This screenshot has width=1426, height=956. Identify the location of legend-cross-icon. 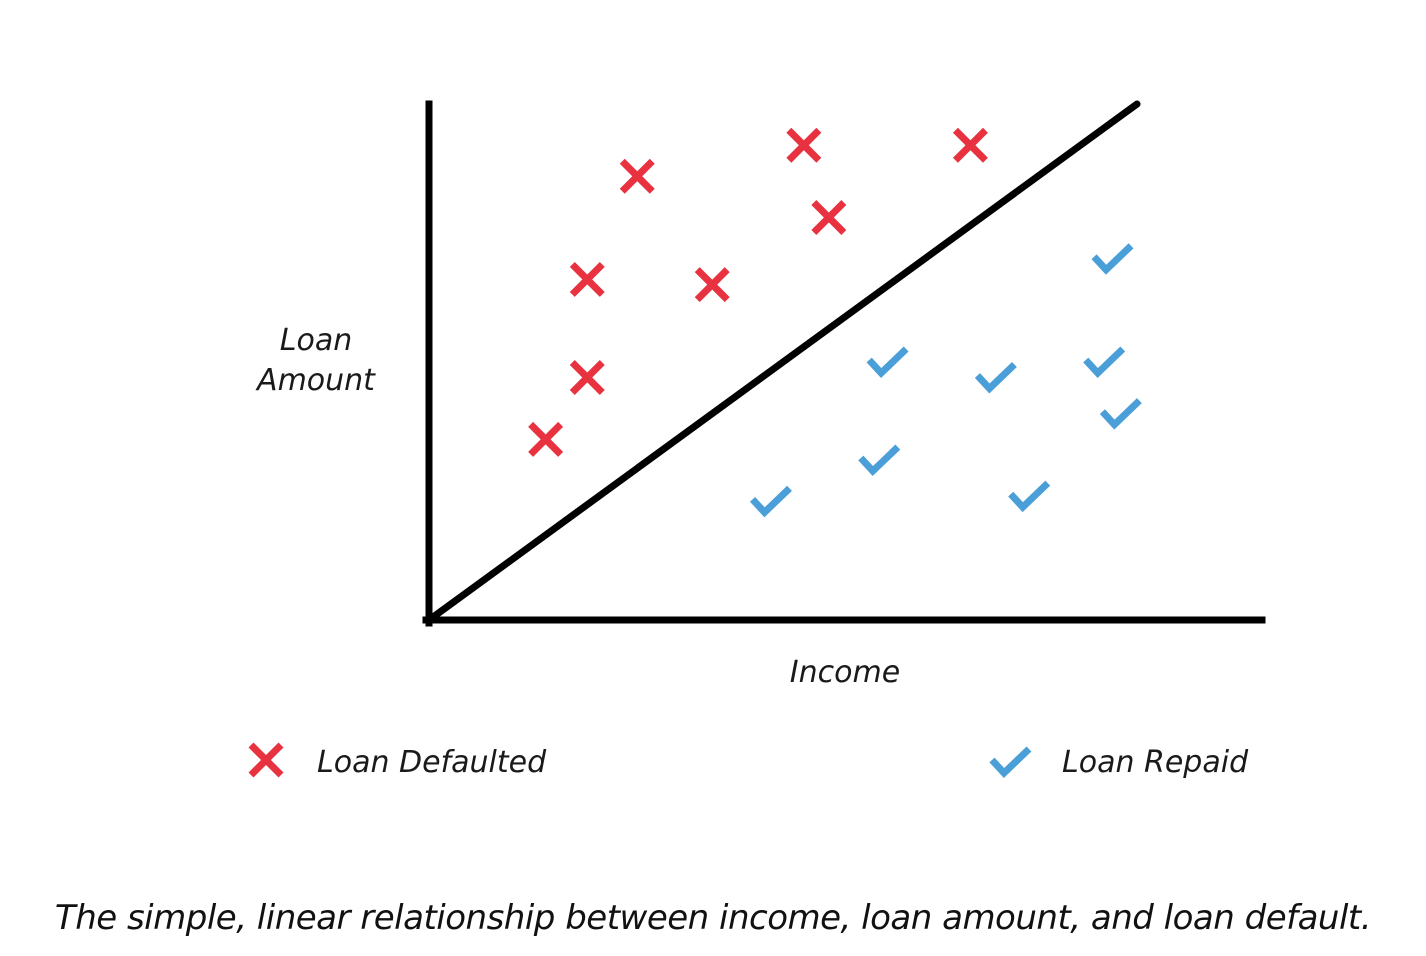
(266, 760).